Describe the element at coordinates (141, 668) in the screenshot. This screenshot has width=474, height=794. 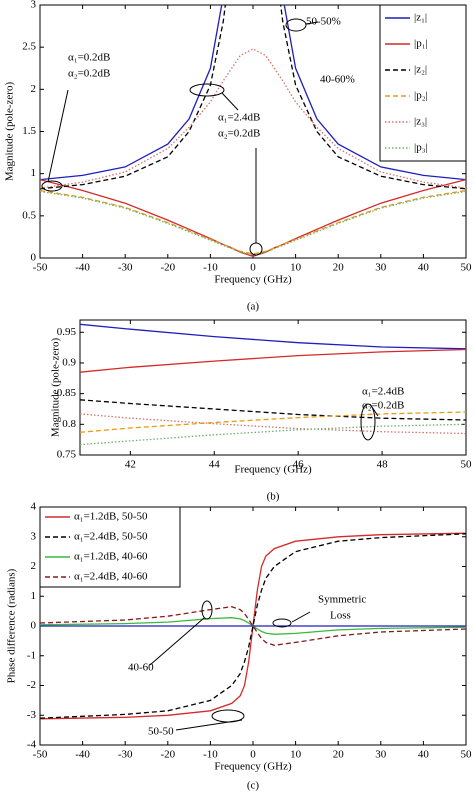
I see `annotation: 40-60` at that location.